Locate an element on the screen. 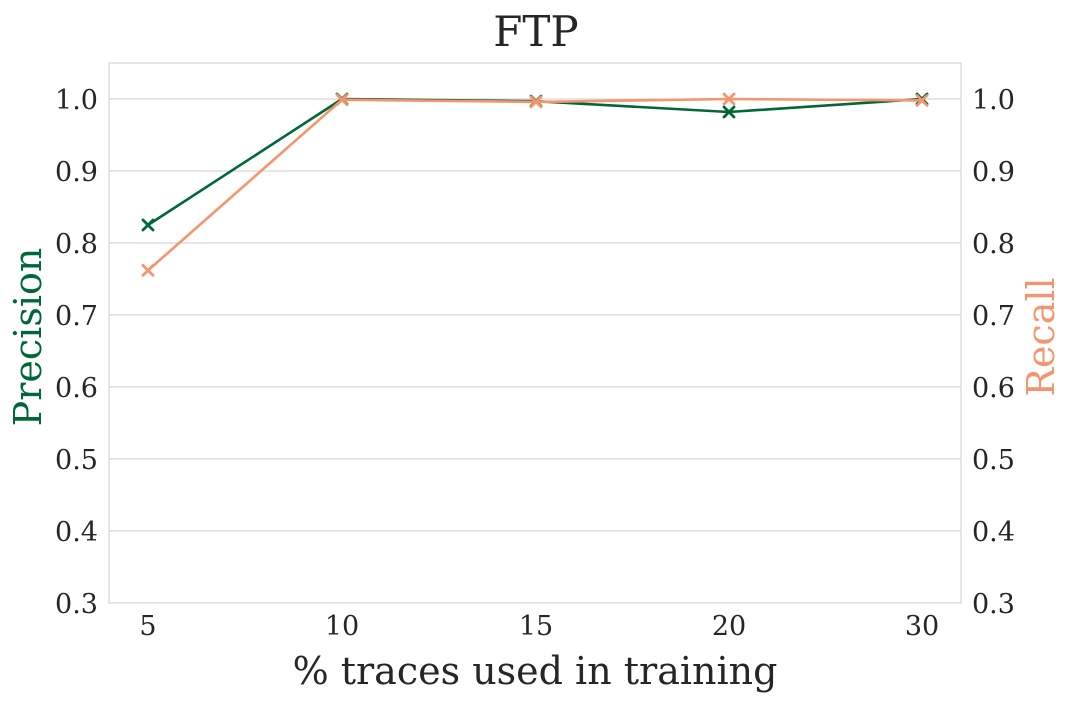 The image size is (1070, 702). right-tick-label: 0.8 is located at coordinates (993, 244).